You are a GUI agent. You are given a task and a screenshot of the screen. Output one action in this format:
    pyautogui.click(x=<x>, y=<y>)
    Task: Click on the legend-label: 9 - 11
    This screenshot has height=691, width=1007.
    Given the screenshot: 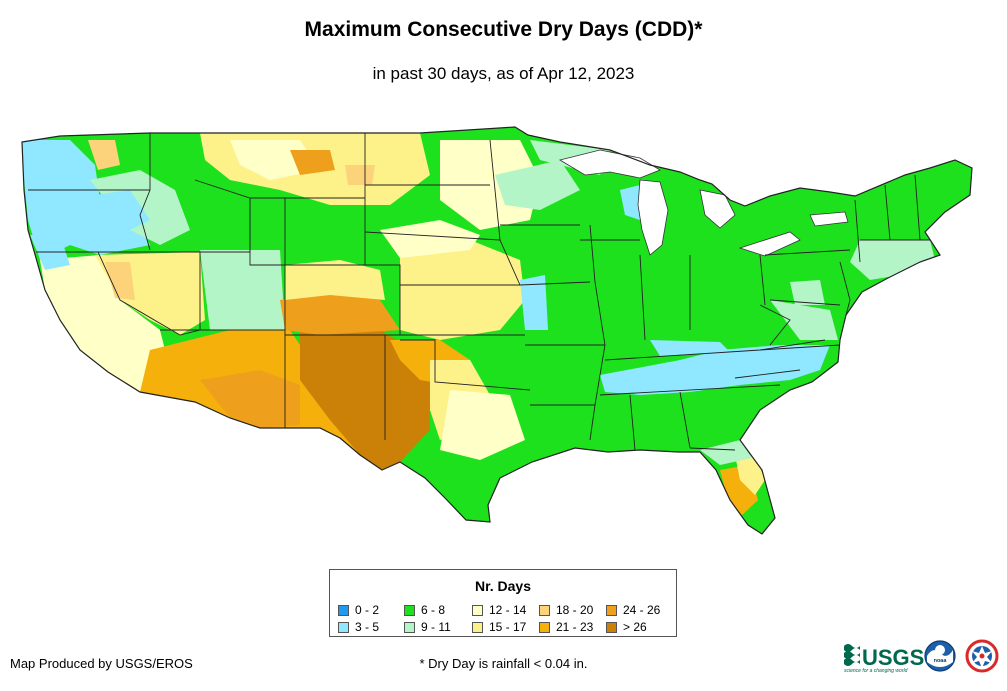 What is the action you would take?
    pyautogui.click(x=436, y=627)
    